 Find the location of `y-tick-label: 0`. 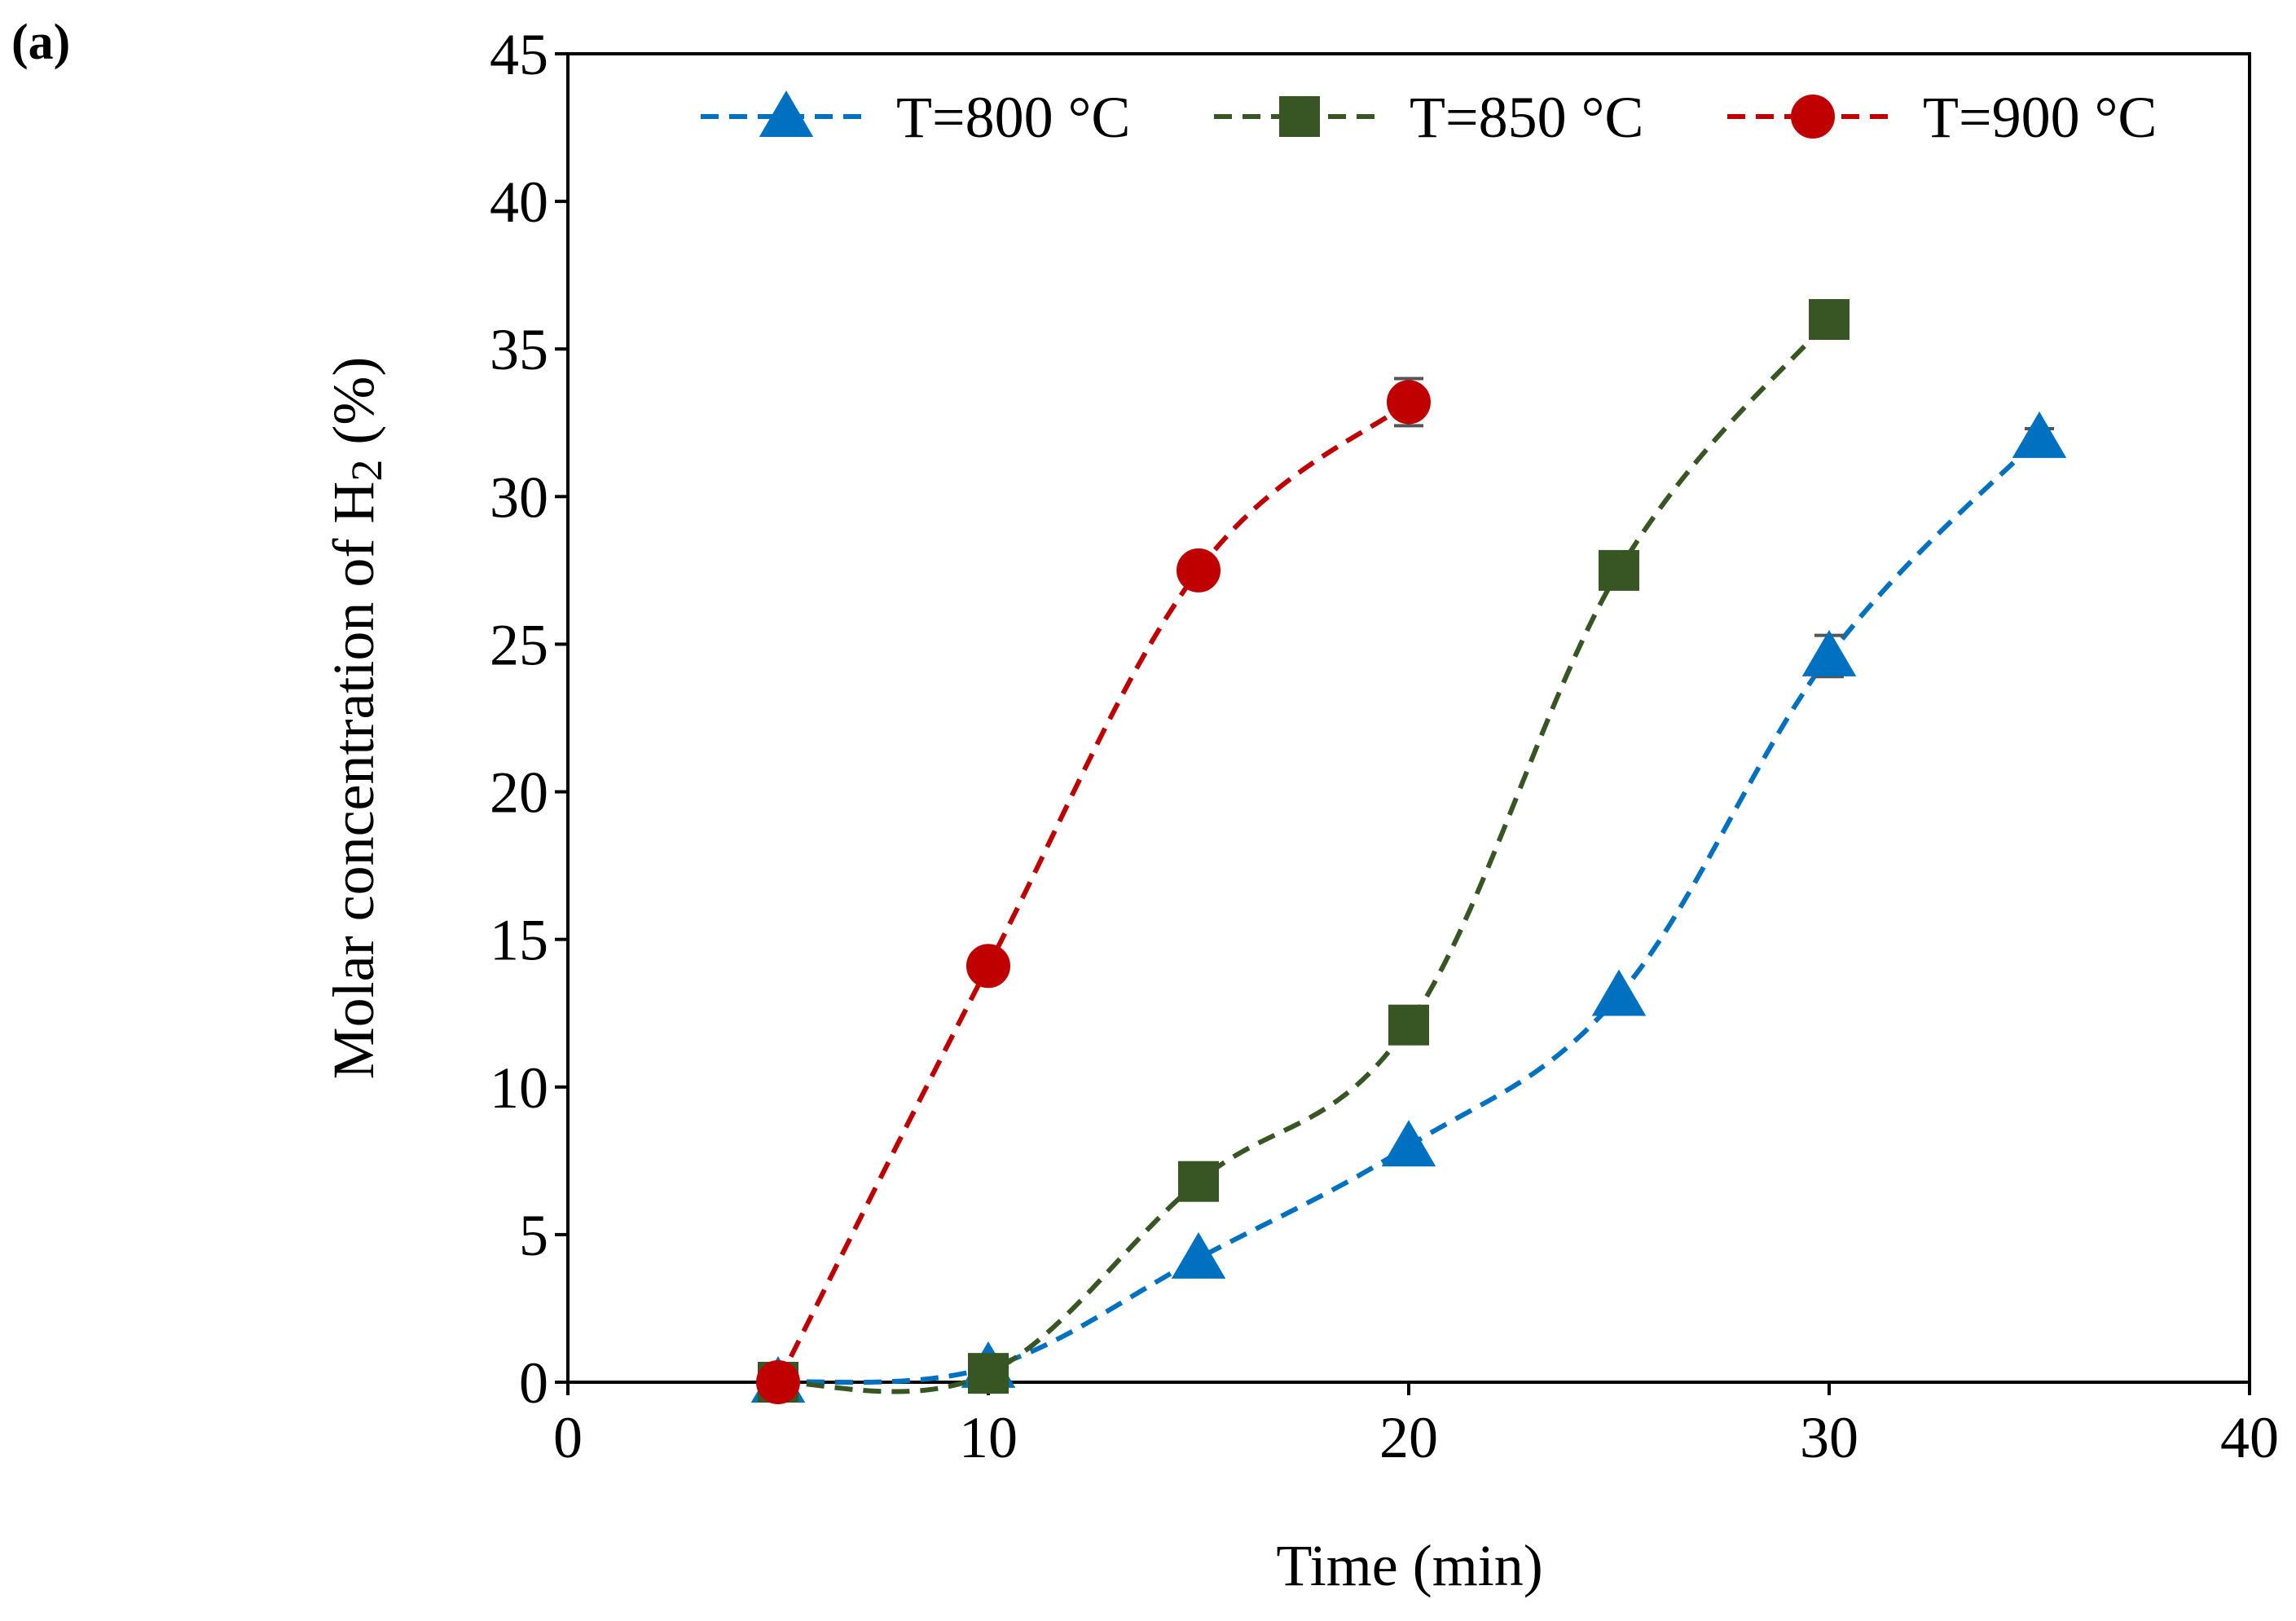

y-tick-label: 0 is located at coordinates (534, 1383).